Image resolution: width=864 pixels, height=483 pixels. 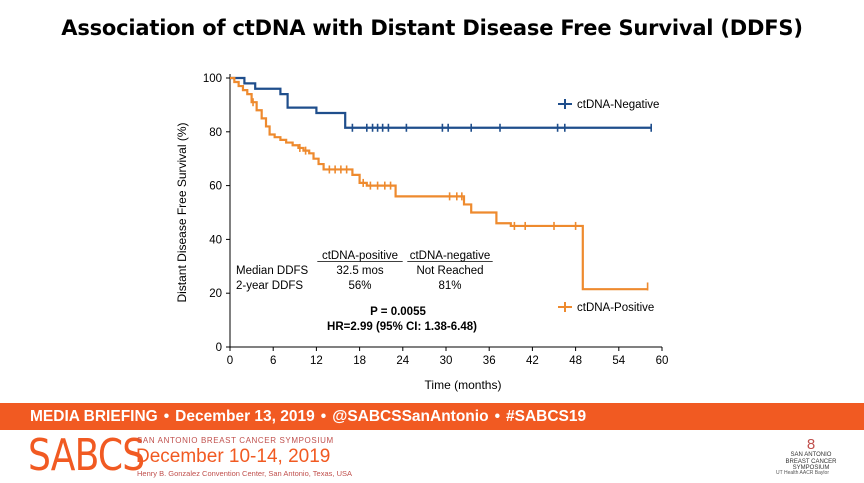 What do you see at coordinates (233, 456) in the screenshot?
I see `symposium-dates: December 10-14, 2019` at bounding box center [233, 456].